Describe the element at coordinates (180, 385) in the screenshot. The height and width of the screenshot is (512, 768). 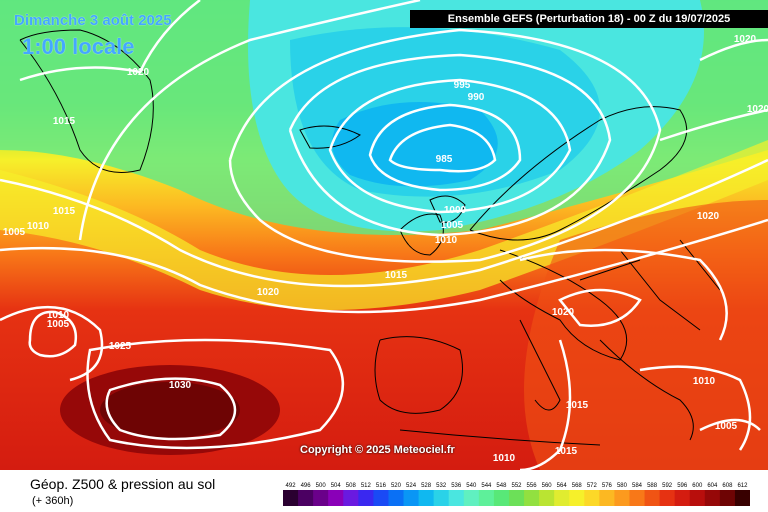
I see `isobar-label: 1030` at that location.